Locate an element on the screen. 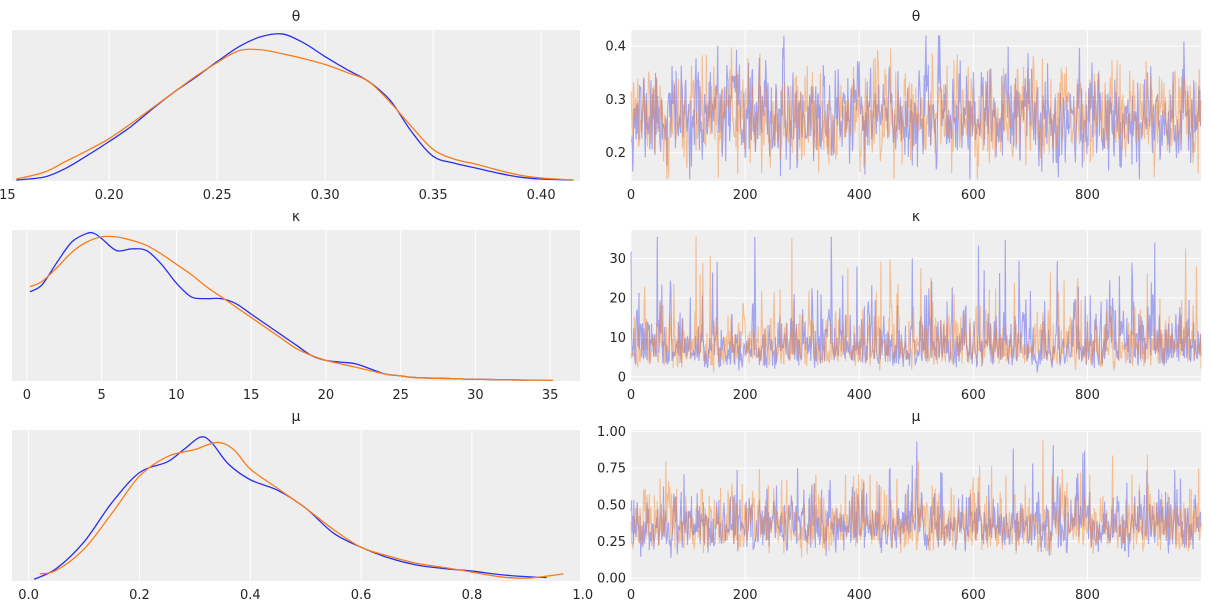 Image resolution: width=1211 pixels, height=611 pixels. mu-trace-chain-0-line is located at coordinates (916, 499).